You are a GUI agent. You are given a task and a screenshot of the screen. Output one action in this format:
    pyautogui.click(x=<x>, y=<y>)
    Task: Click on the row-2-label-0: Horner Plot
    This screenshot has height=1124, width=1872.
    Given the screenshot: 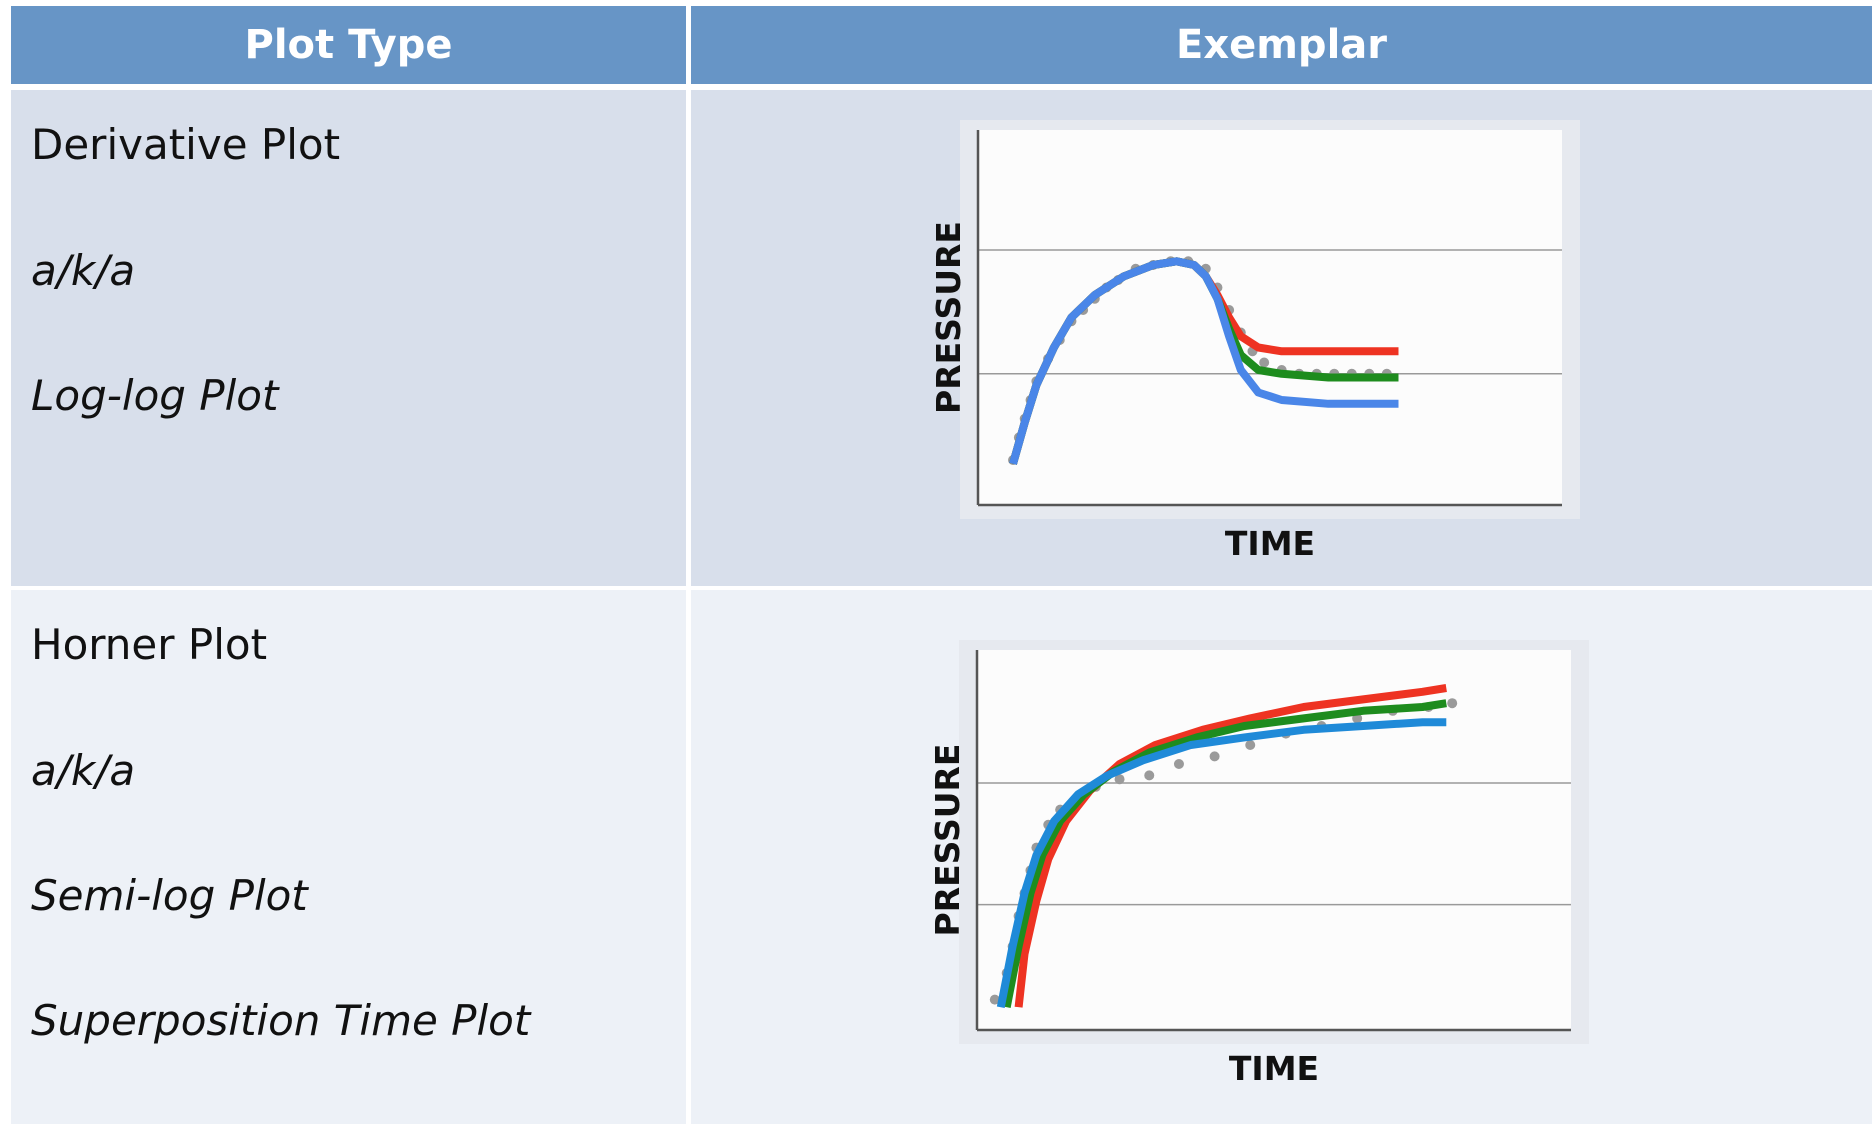 What is the action you would take?
    pyautogui.click(x=149, y=644)
    